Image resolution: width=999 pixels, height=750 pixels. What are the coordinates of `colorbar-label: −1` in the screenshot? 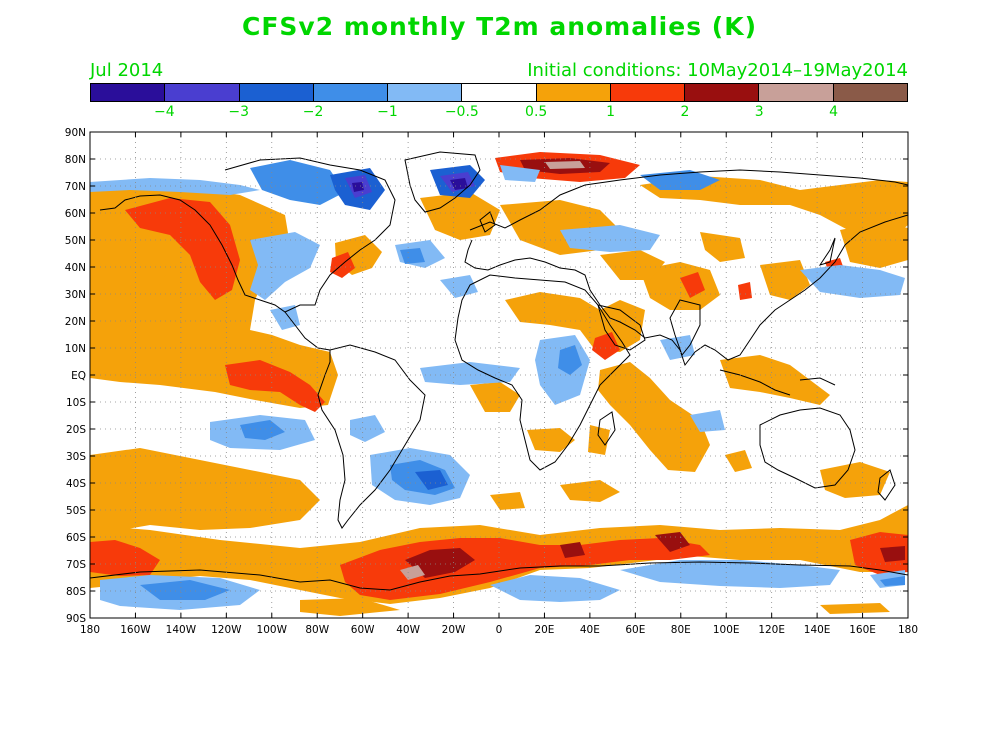 It's located at (387, 112).